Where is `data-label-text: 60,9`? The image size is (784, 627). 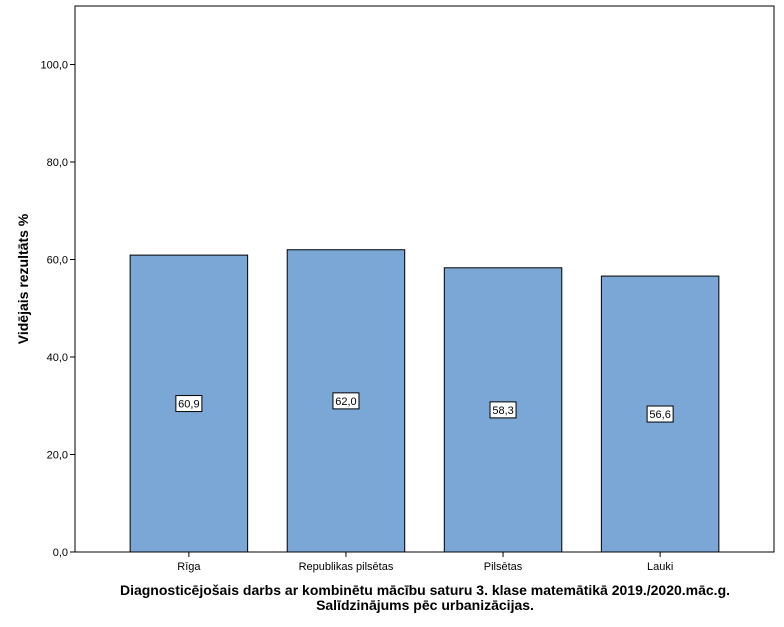 data-label-text: 60,9 is located at coordinates (188, 405).